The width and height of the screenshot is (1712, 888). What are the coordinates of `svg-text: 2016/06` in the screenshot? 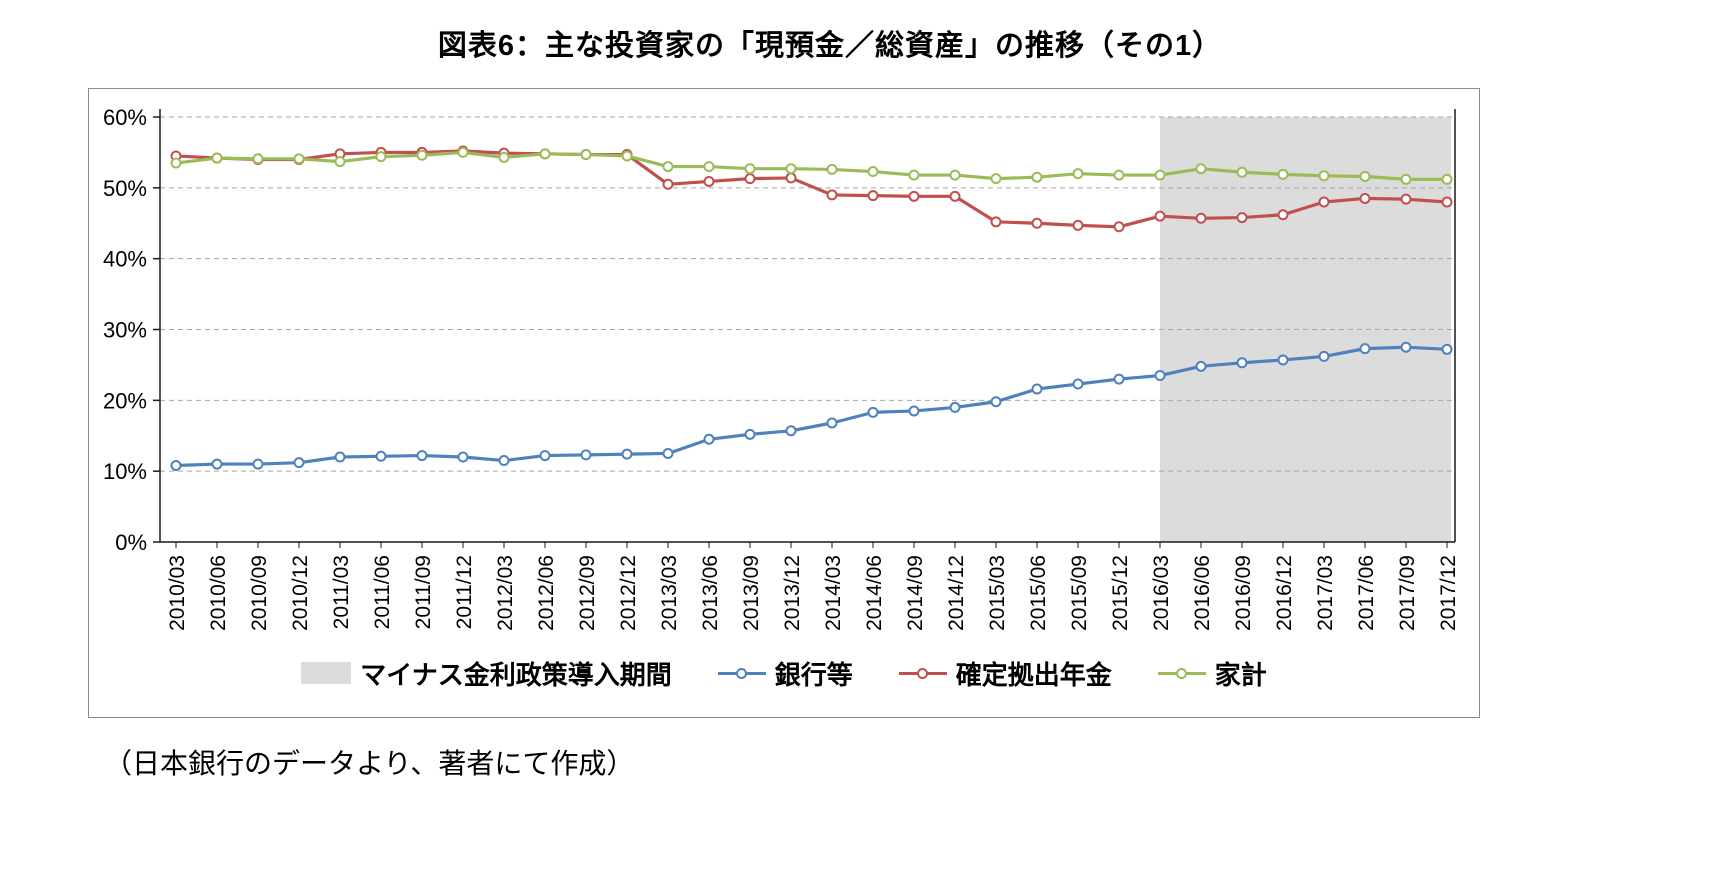 It's located at (1202, 593).